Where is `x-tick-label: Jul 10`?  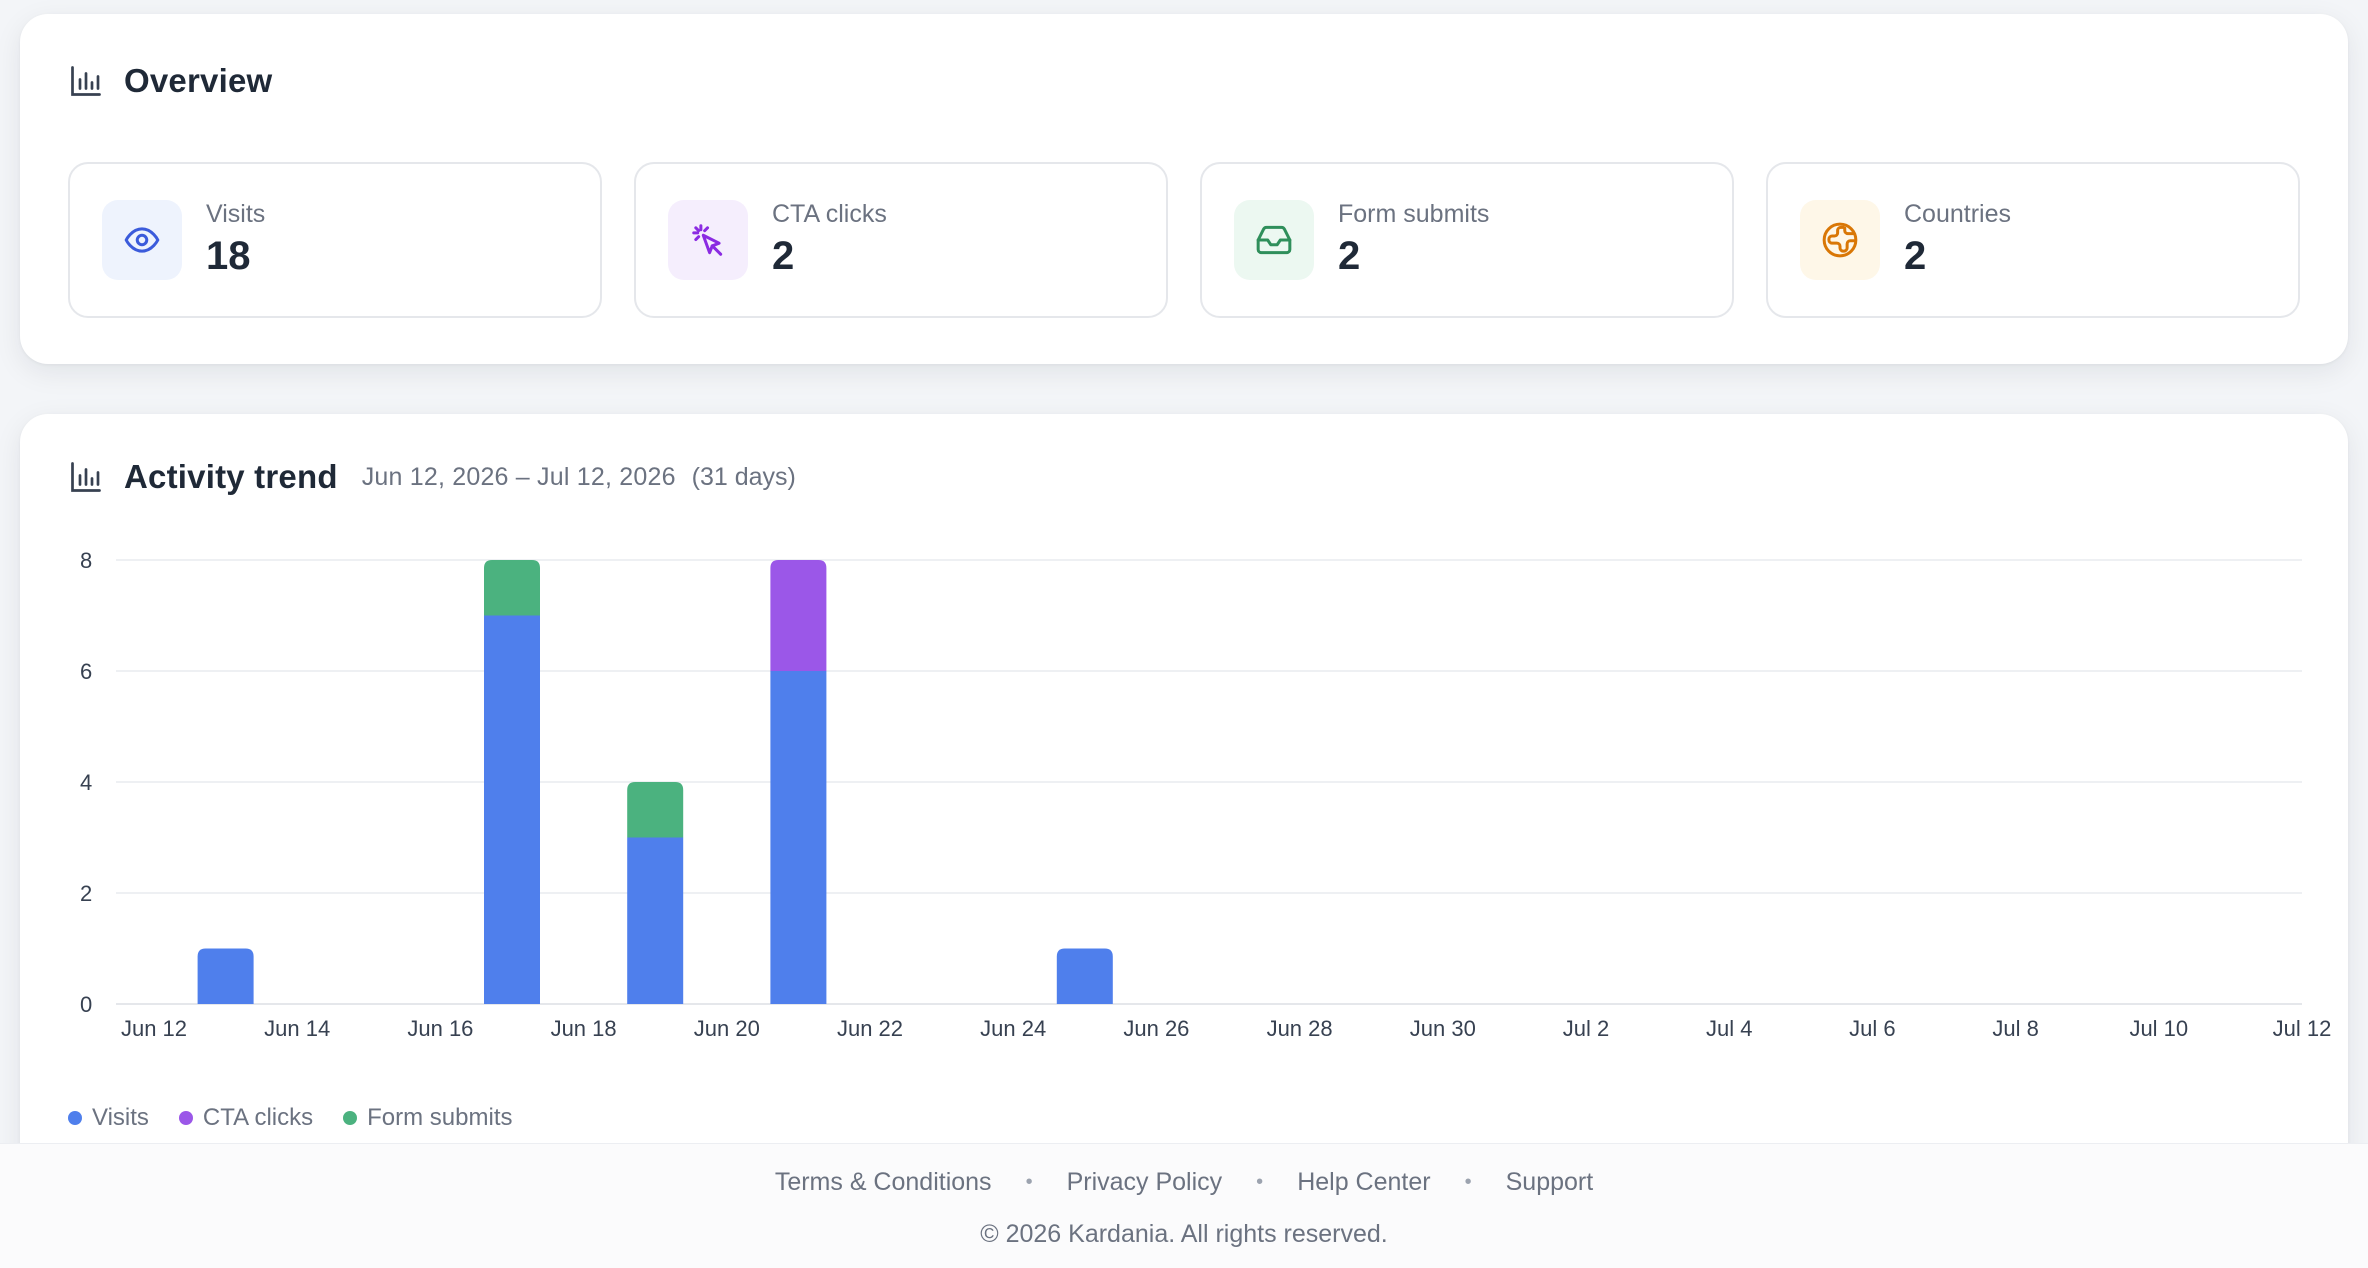 x-tick-label: Jul 10 is located at coordinates (2158, 1028).